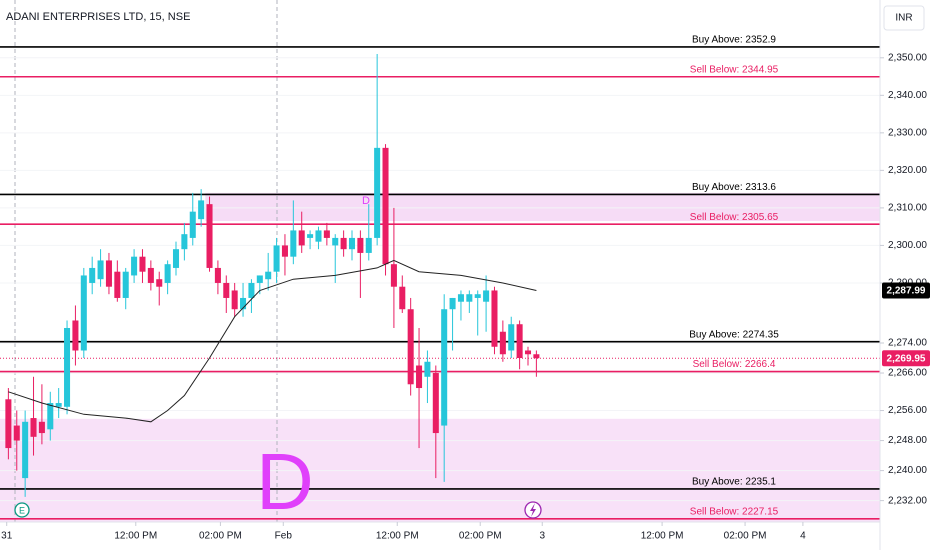 The height and width of the screenshot is (550, 932). I want to click on level-label: Buy Above: 2235.1, so click(734, 482).